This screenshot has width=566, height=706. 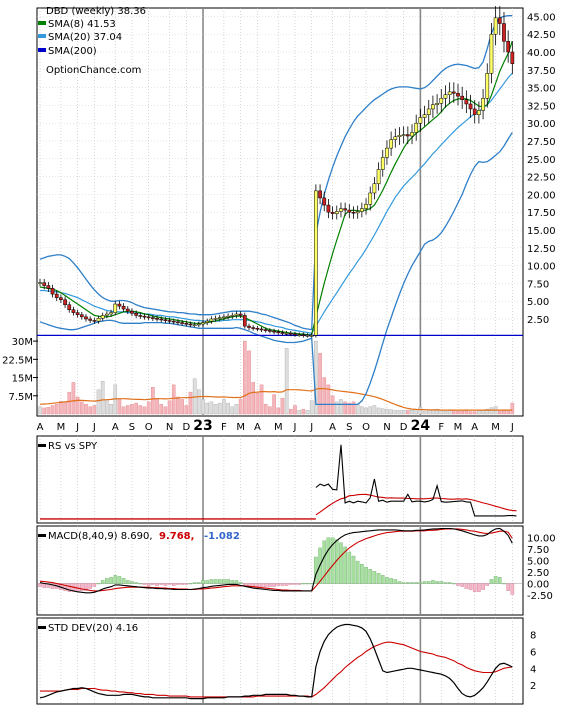 I want to click on legend-sma20: SMA(20) 37.04, so click(x=85, y=37).